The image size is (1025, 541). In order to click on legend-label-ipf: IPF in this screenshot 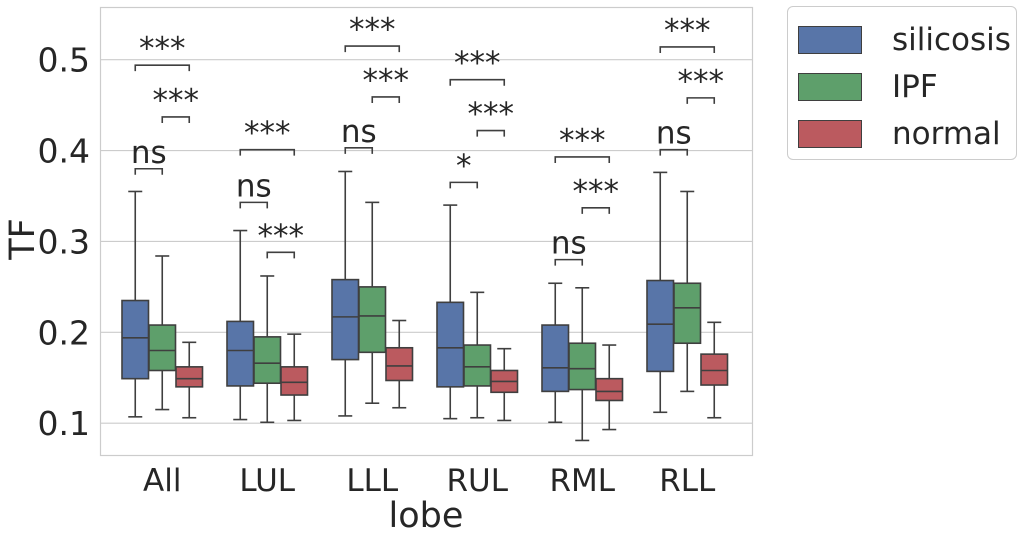, I will do `click(915, 87)`.